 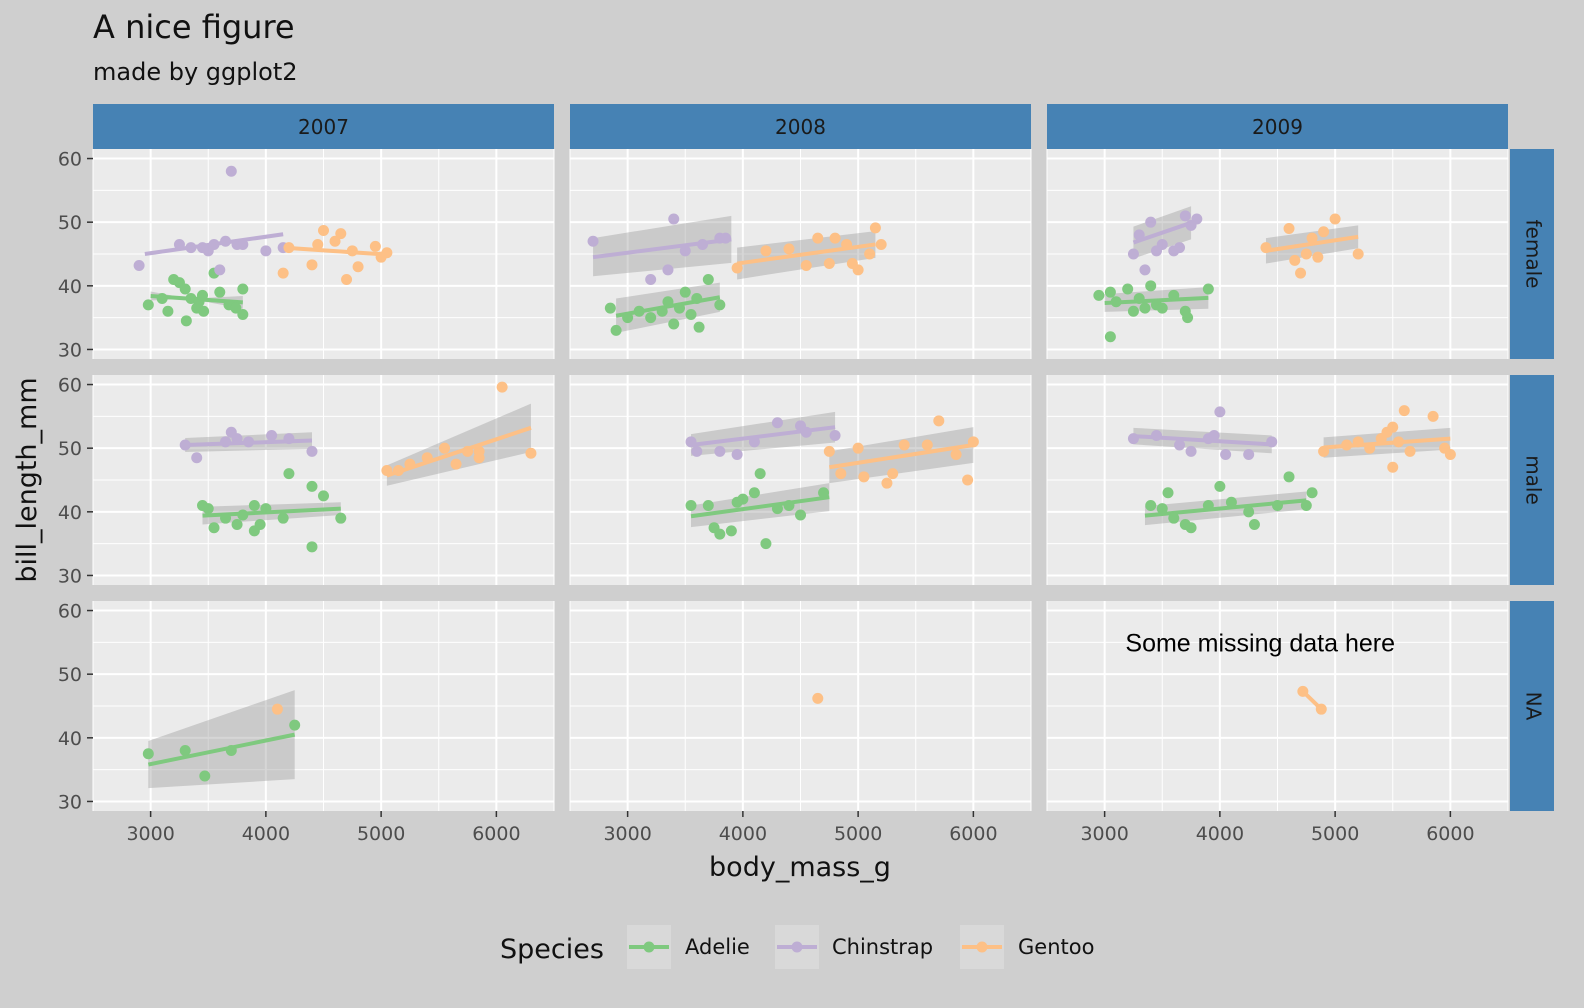 I want to click on legend-key-point-adelie, so click(x=649, y=947).